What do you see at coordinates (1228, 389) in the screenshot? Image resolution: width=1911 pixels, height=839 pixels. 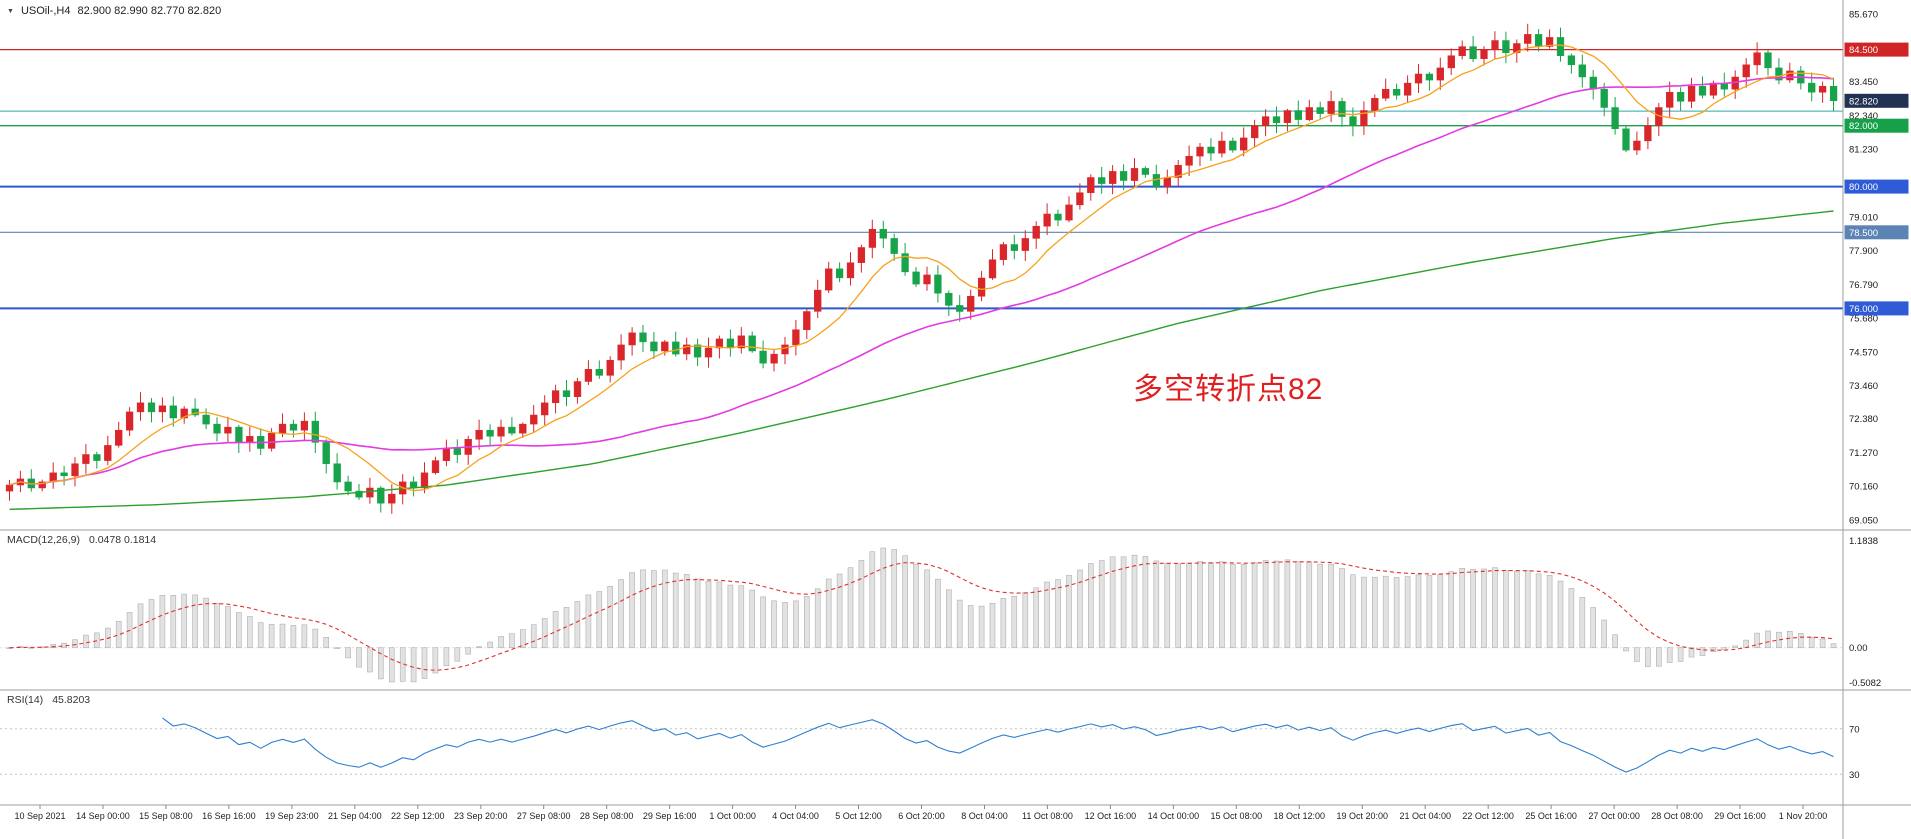 I see `chart-annotation-text: 多空转折点82` at bounding box center [1228, 389].